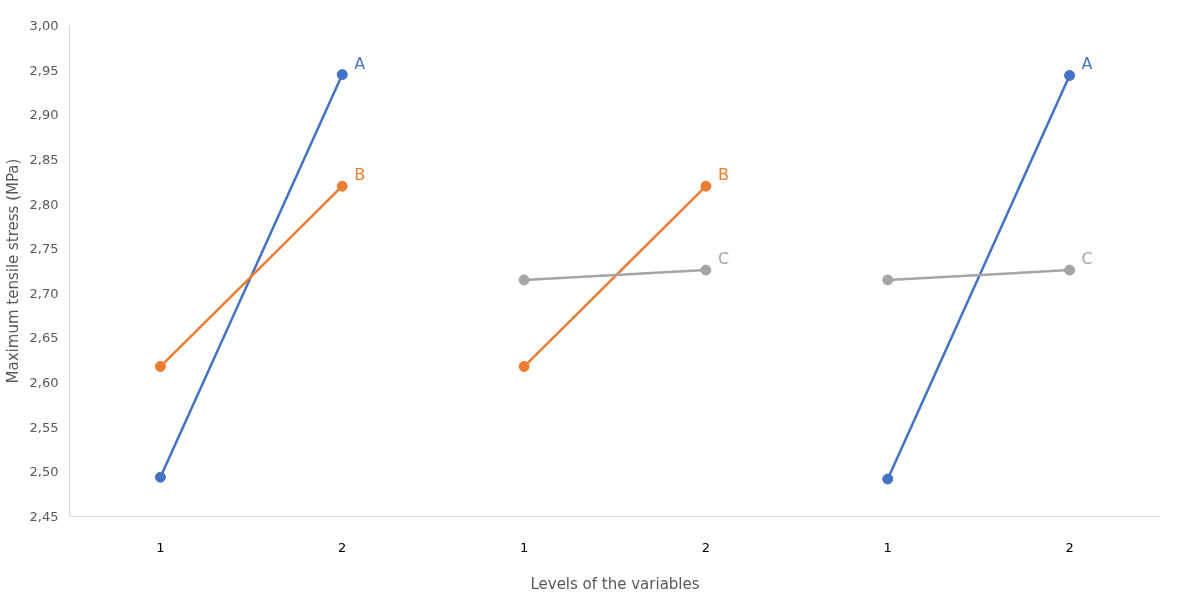  Describe the element at coordinates (44, 204) in the screenshot. I see `y-tick-label: 2,80` at that location.